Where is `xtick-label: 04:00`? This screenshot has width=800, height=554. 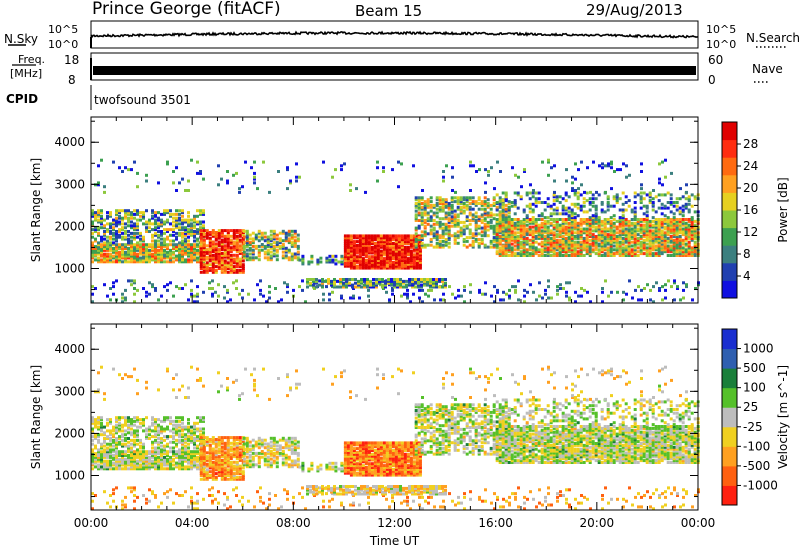
xtick-label: 04:00 is located at coordinates (192, 523).